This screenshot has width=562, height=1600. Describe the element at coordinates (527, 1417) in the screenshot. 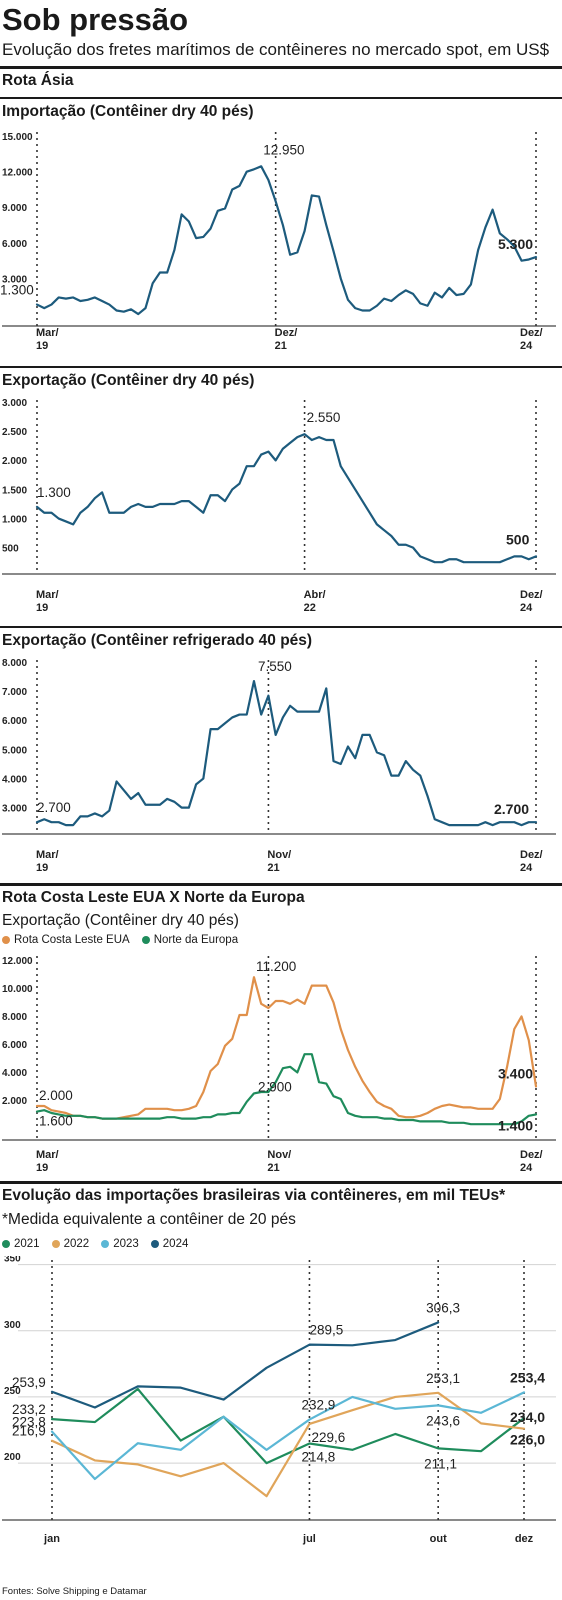

I see `data-label: 234,0` at that location.